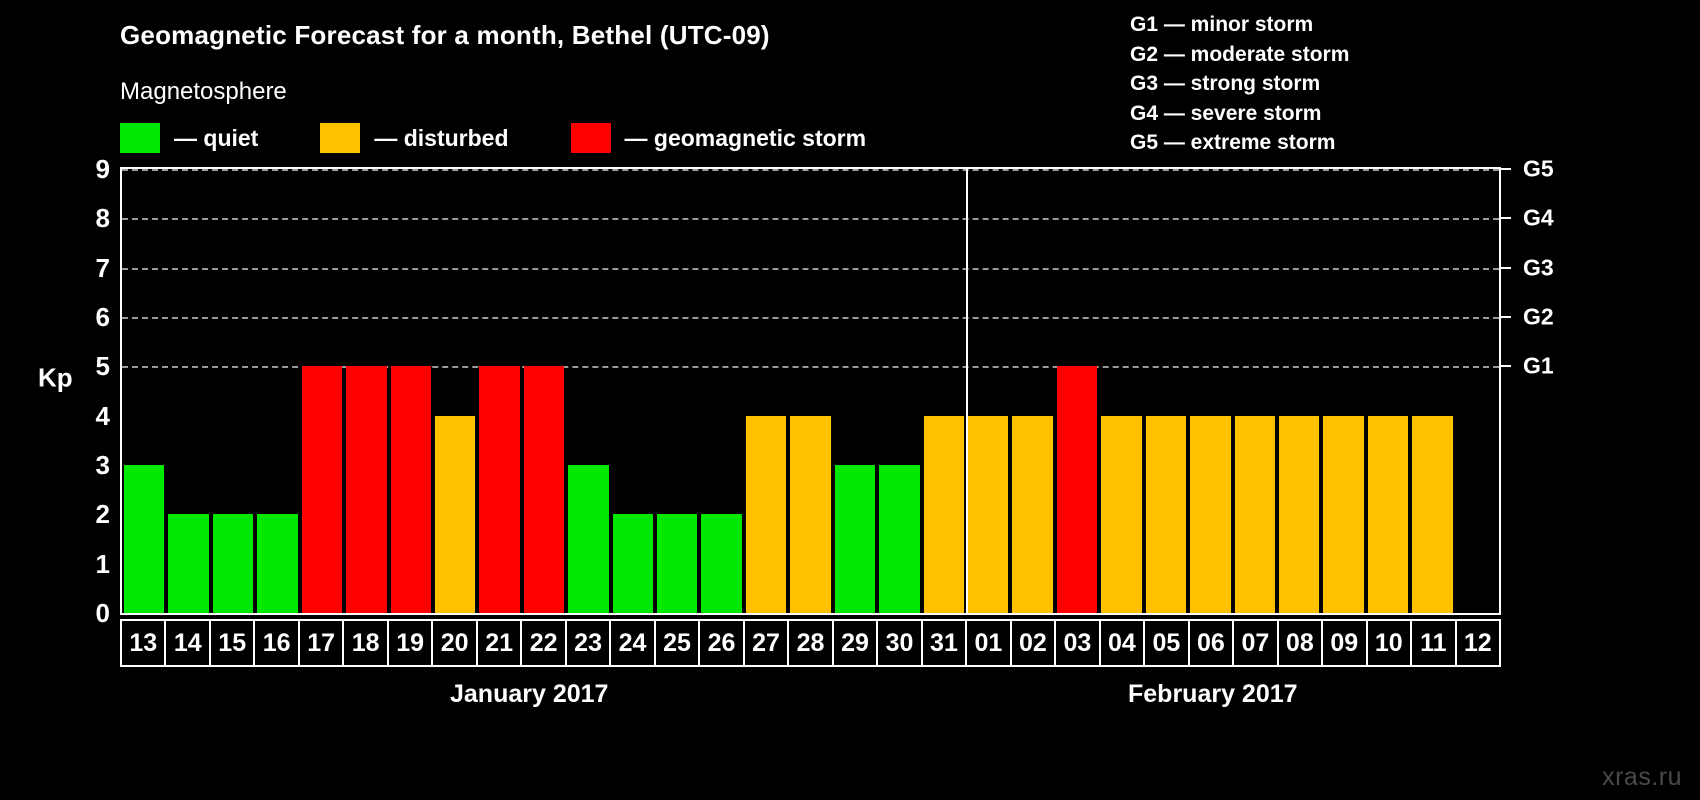 The width and height of the screenshot is (1700, 800). What do you see at coordinates (1233, 142) in the screenshot?
I see `gscale-key-row: G5 — extreme storm` at bounding box center [1233, 142].